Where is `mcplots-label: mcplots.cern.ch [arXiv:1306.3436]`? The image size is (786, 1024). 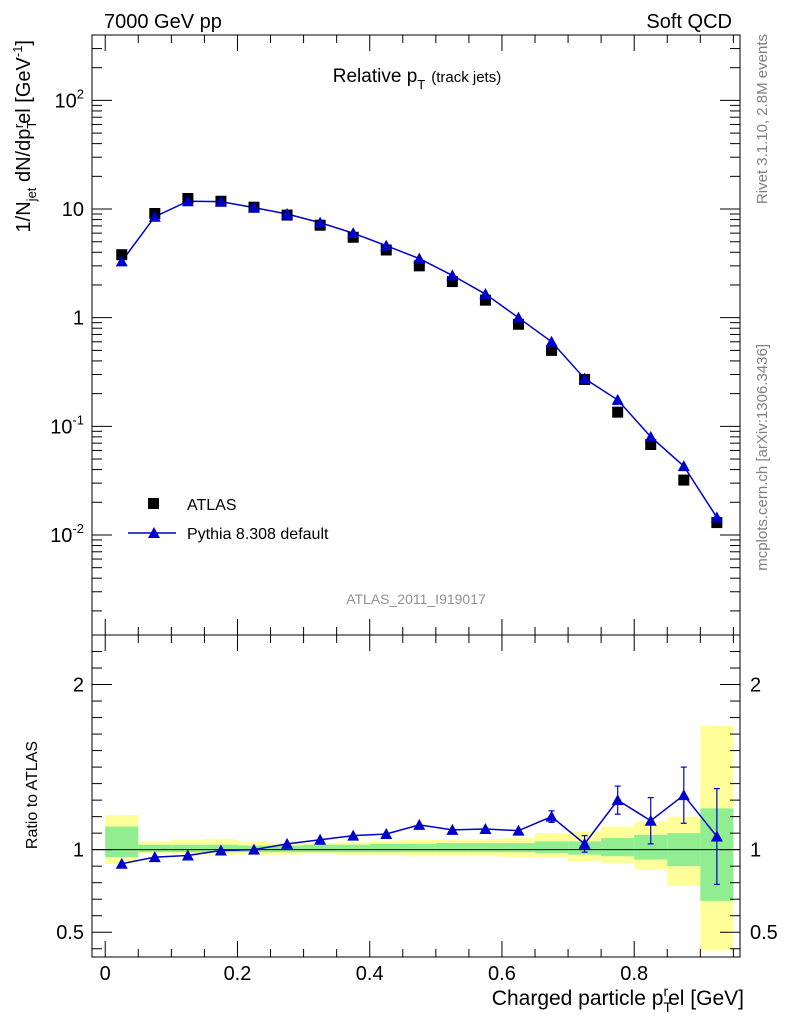
mcplots-label: mcplots.cern.ch [arXiv:1306.3436] is located at coordinates (762, 457).